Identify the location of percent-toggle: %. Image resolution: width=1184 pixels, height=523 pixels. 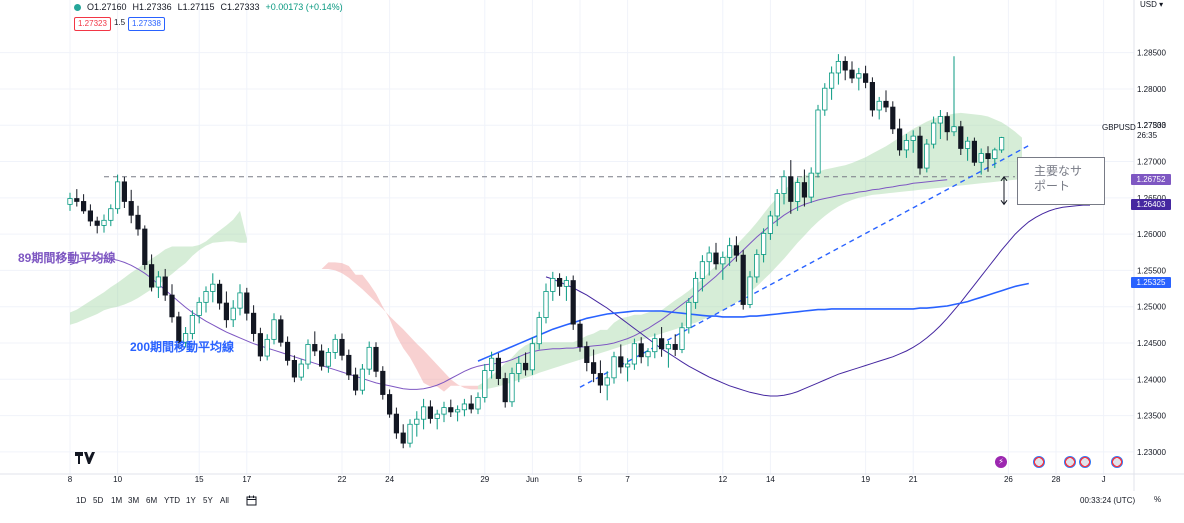
(1158, 499).